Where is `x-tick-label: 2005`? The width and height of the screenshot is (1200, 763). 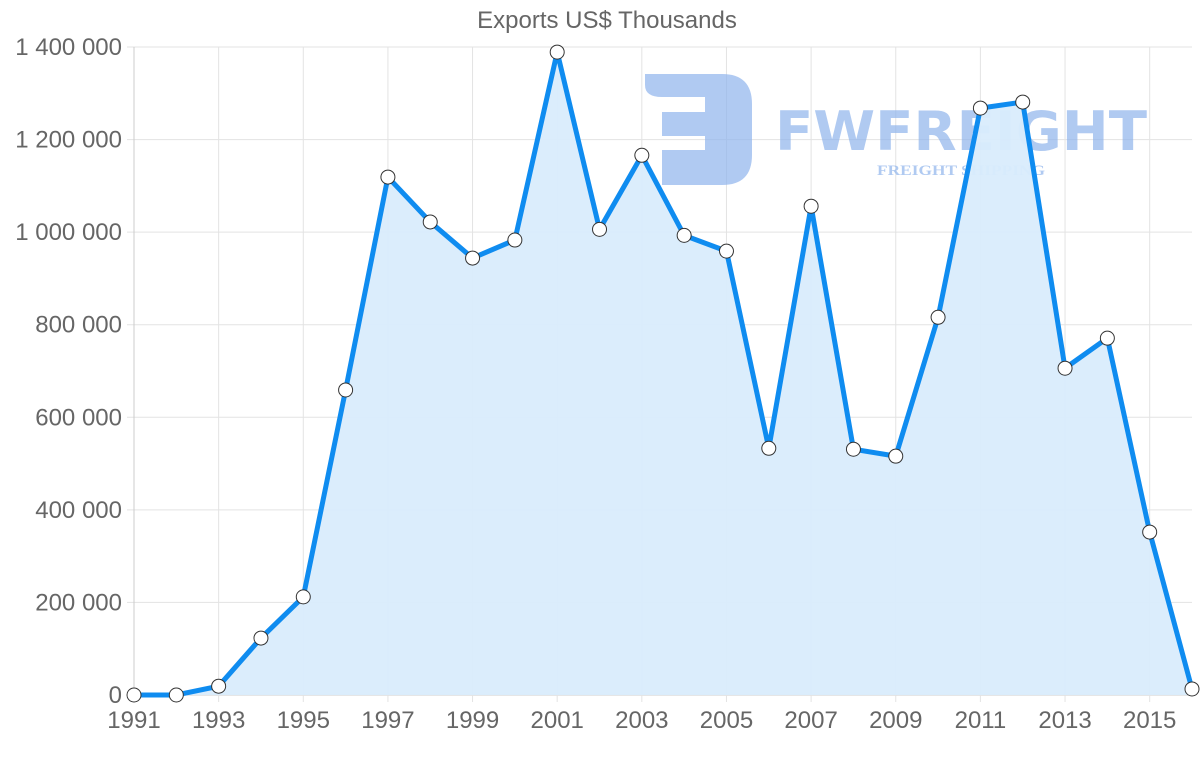
x-tick-label: 2005 is located at coordinates (726, 720).